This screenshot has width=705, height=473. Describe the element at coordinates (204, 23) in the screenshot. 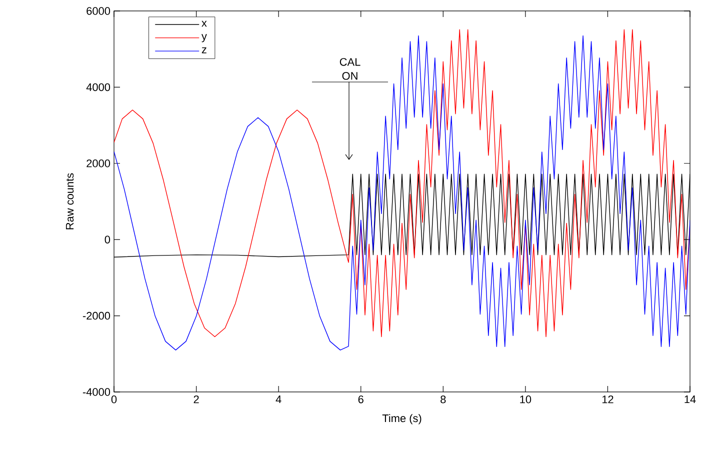

I see `legend-label: x` at that location.